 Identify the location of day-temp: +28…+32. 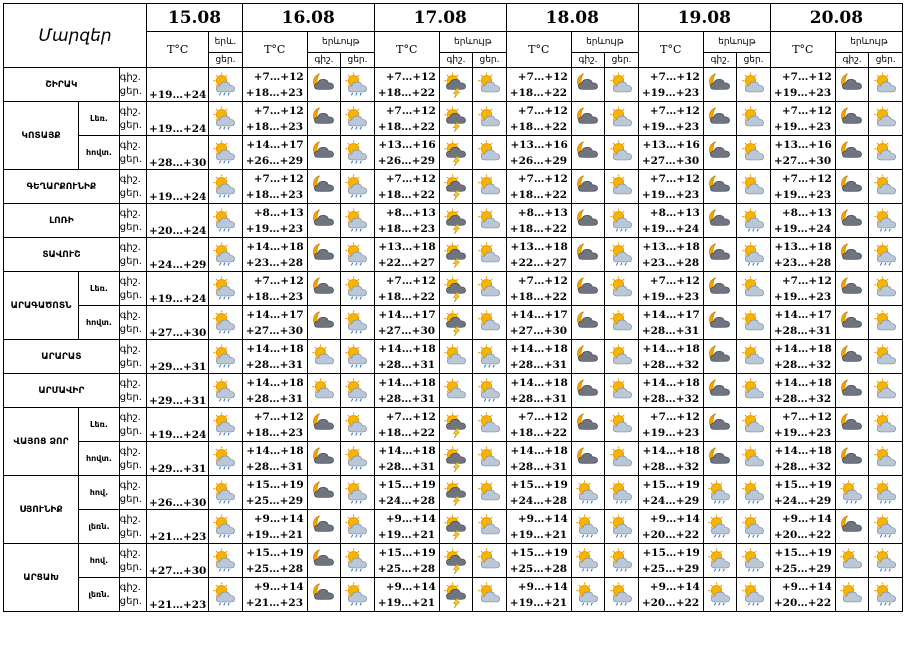
(670, 364).